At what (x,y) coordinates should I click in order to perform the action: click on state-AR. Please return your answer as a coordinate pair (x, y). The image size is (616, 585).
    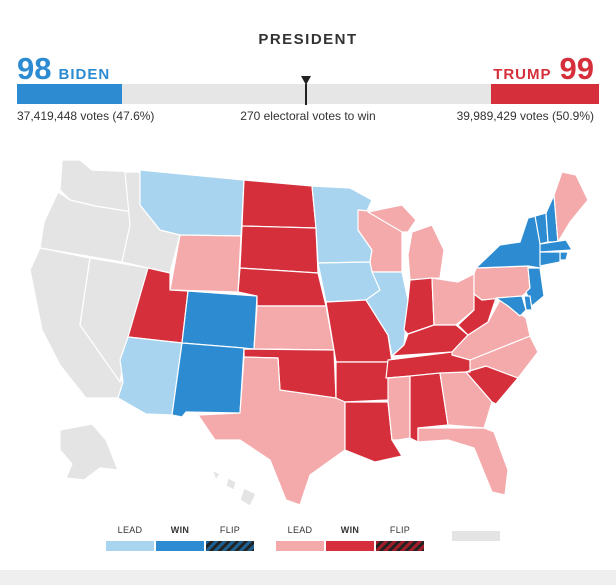
    Looking at the image, I should click on (364, 382).